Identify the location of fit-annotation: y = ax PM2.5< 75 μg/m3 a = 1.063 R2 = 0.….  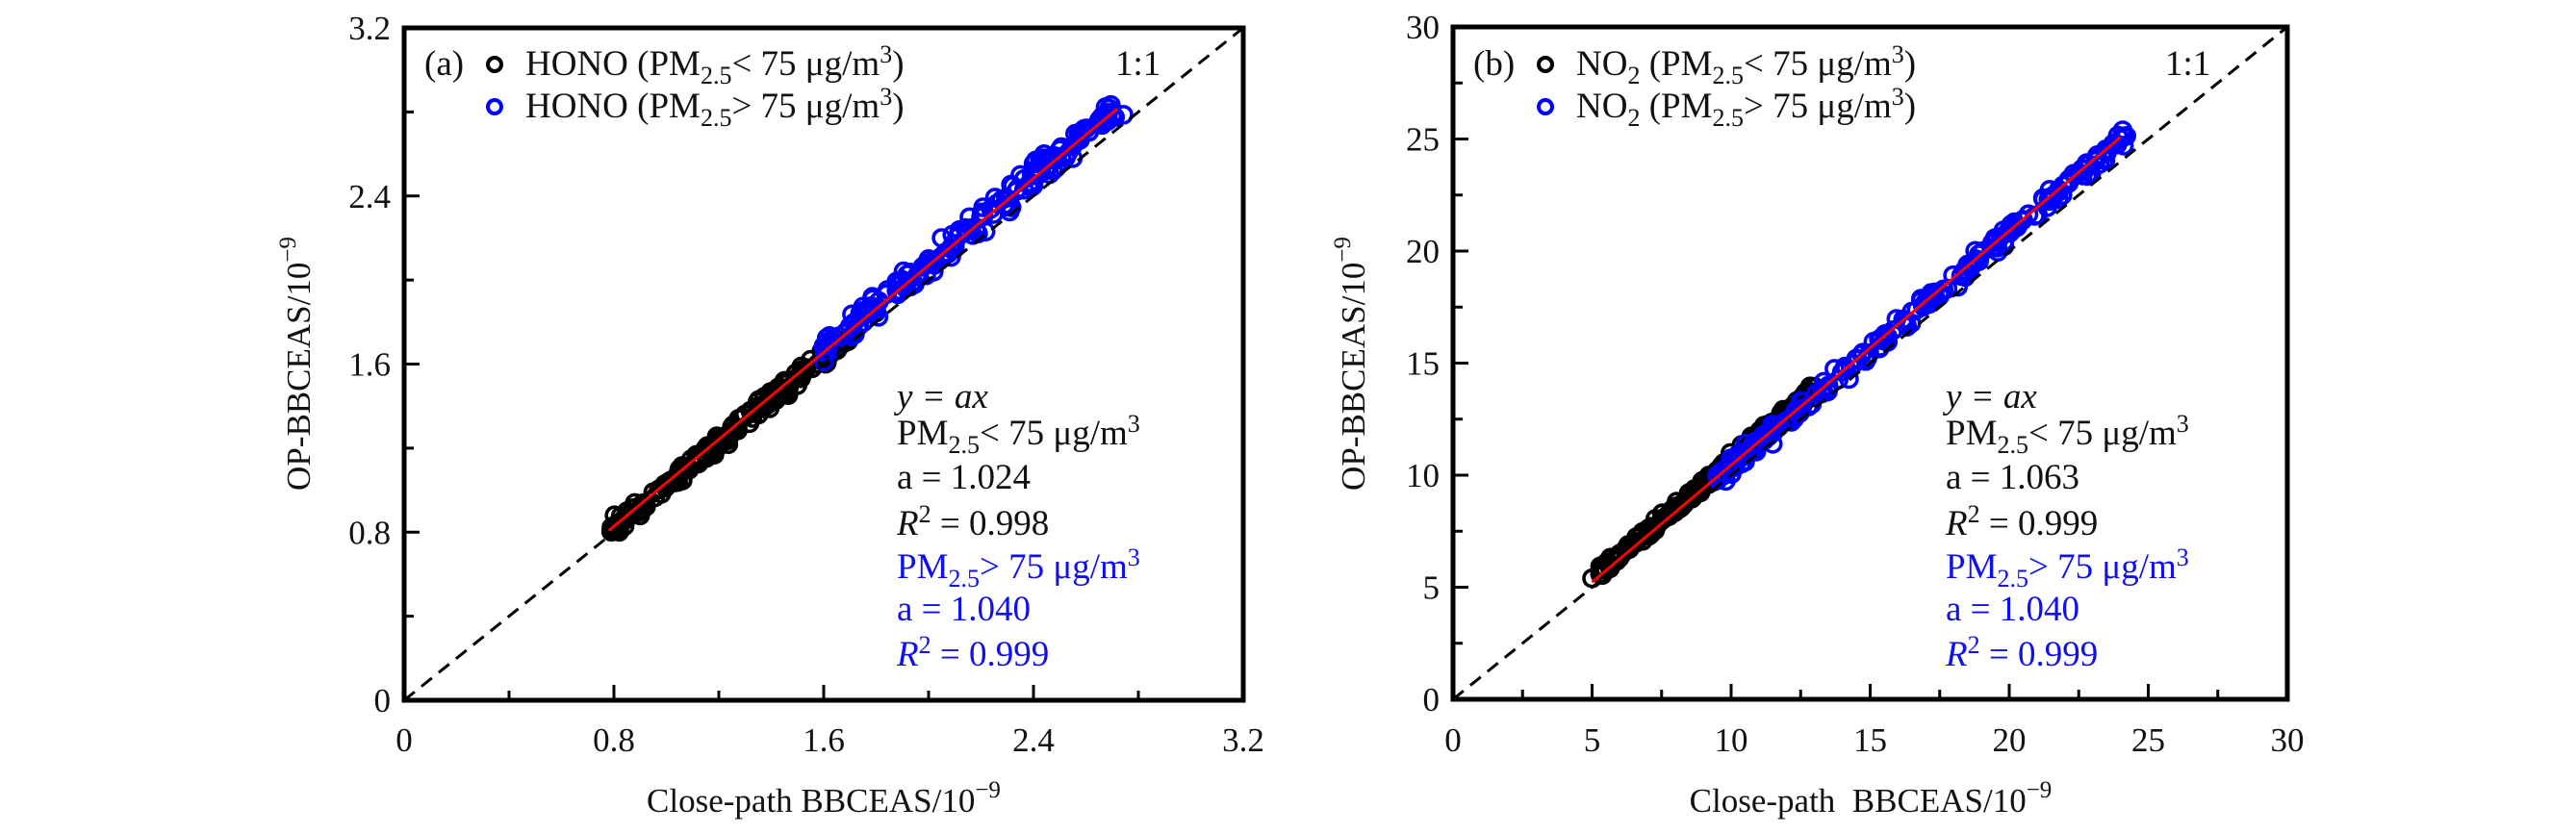
(2065, 525).